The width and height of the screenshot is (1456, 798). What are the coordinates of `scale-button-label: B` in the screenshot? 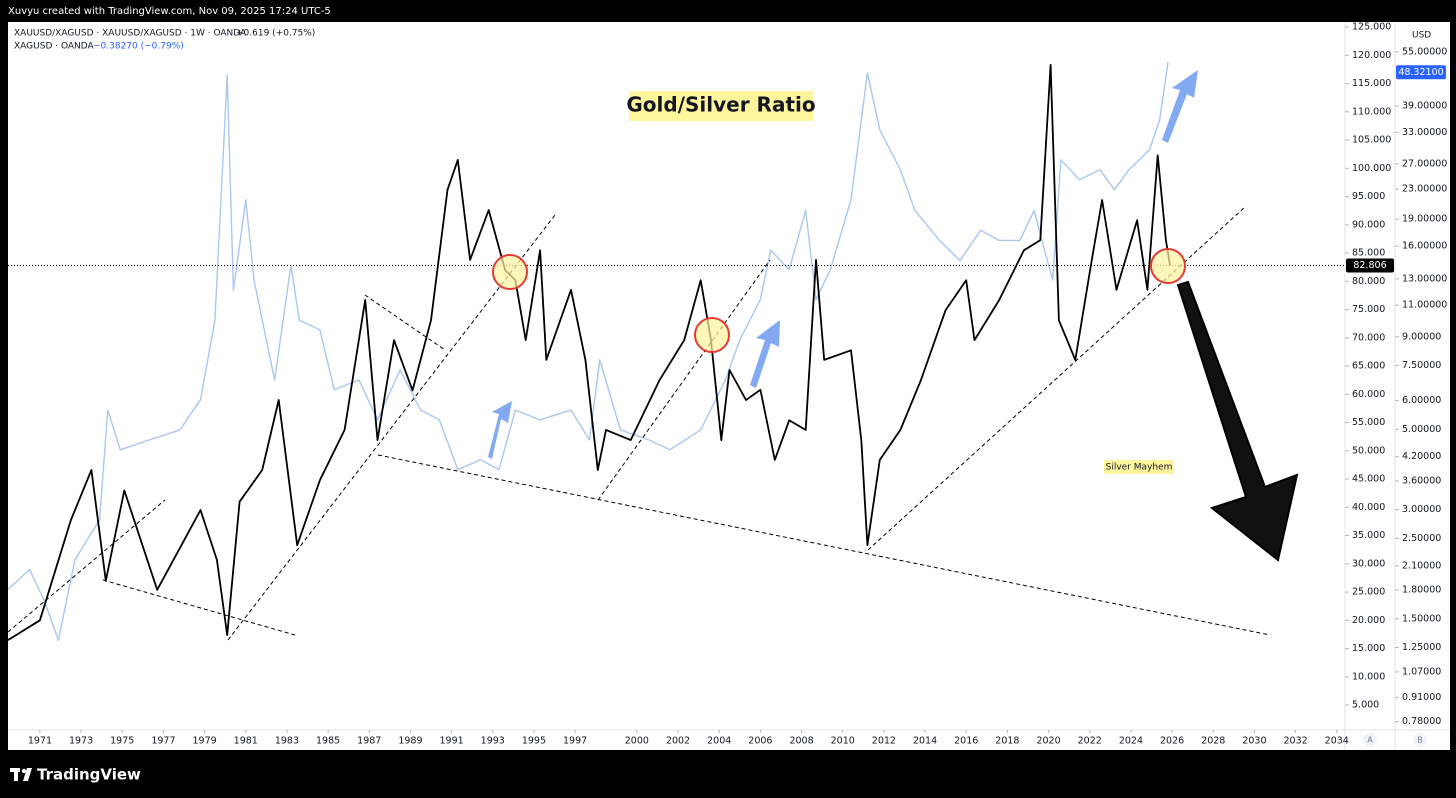 It's located at (1420, 740).